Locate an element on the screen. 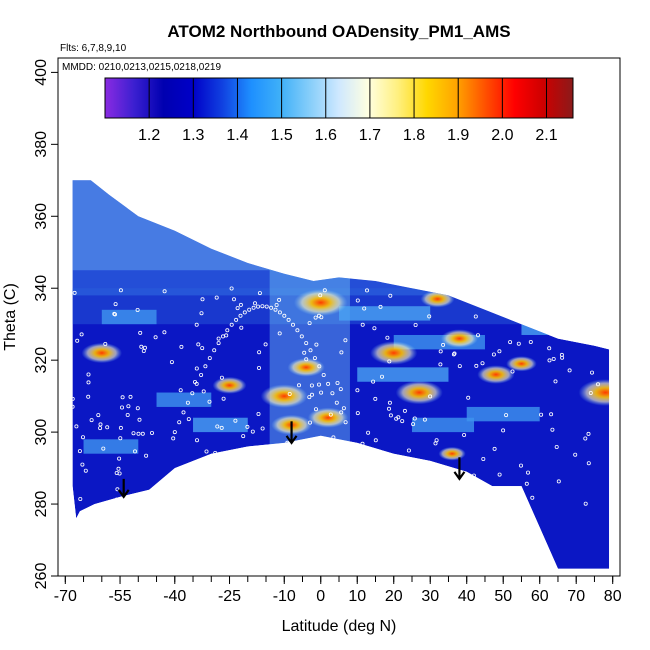  y-tick-label: 380 is located at coordinates (41, 144).